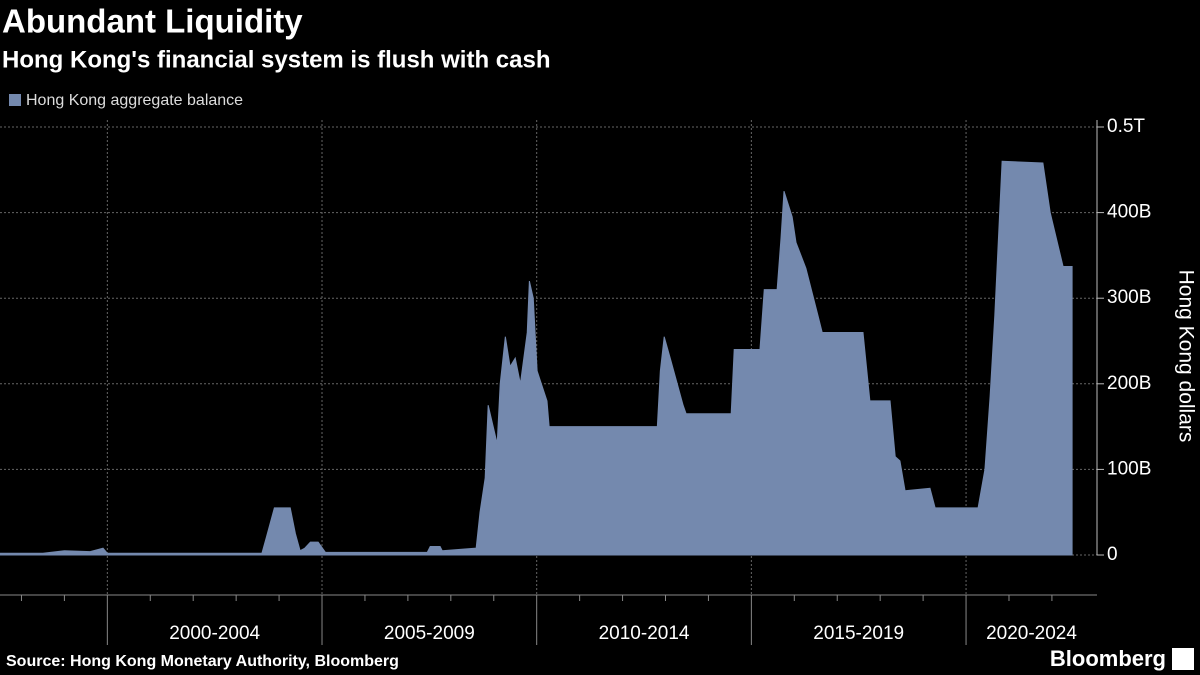  Describe the element at coordinates (1129, 468) in the screenshot. I see `y-tick-label: 100B` at that location.